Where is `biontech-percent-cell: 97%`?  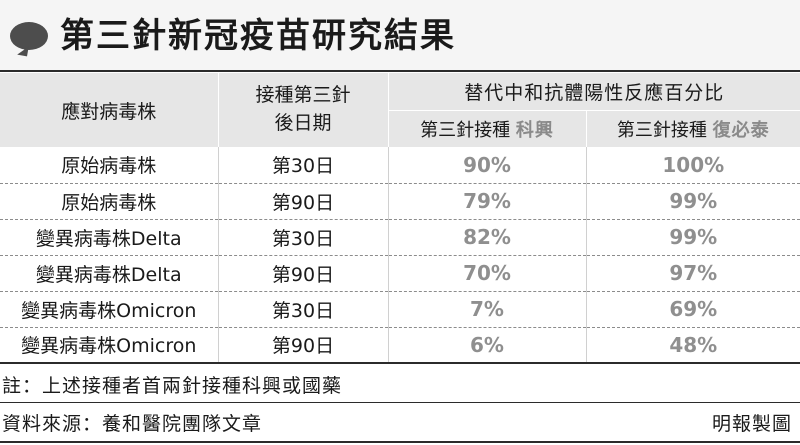
biontech-percent-cell: 97% is located at coordinates (693, 273).